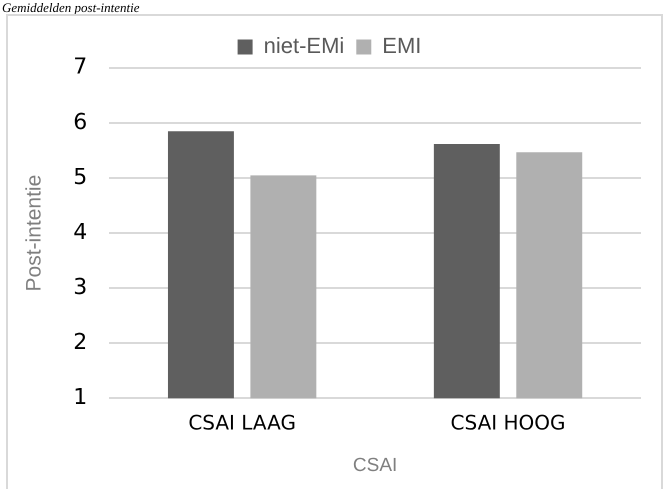 The image size is (665, 491). What do you see at coordinates (80, 232) in the screenshot?
I see `y-tick-label: 4` at bounding box center [80, 232].